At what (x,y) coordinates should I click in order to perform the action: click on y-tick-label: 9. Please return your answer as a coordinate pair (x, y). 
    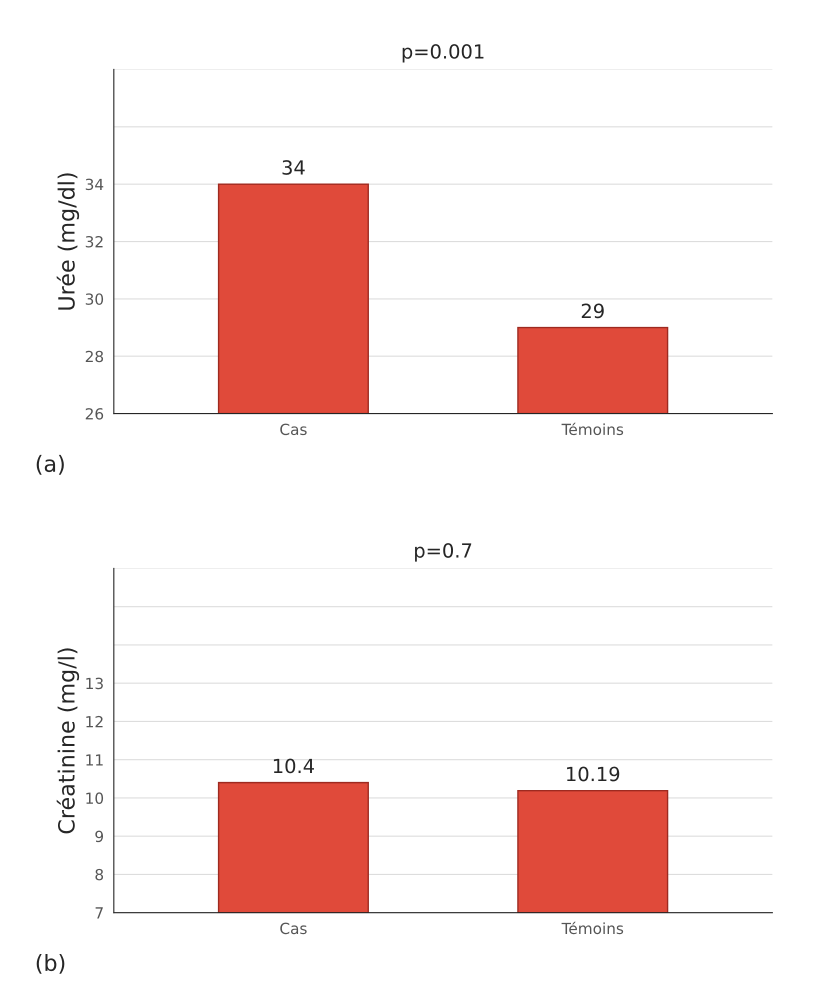
    Looking at the image, I should click on (99, 836).